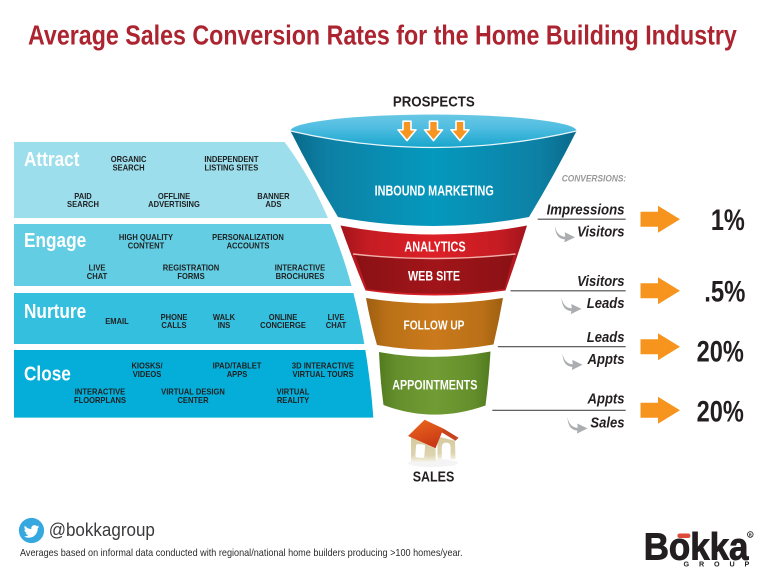  Describe the element at coordinates (224, 326) in the screenshot. I see `svg-text: INS` at that location.